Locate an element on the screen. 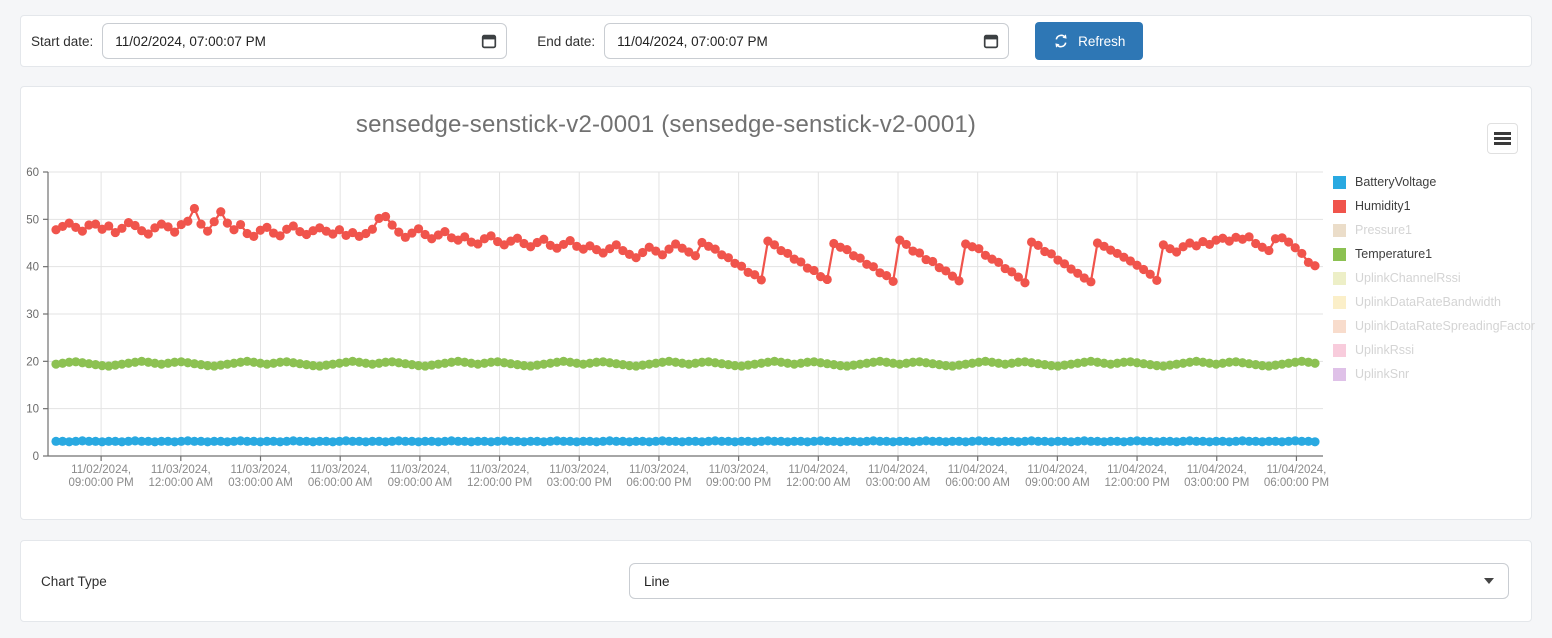 This screenshot has width=1552, height=638. legend-label: UplinkDataRateBandwidth is located at coordinates (1428, 302).